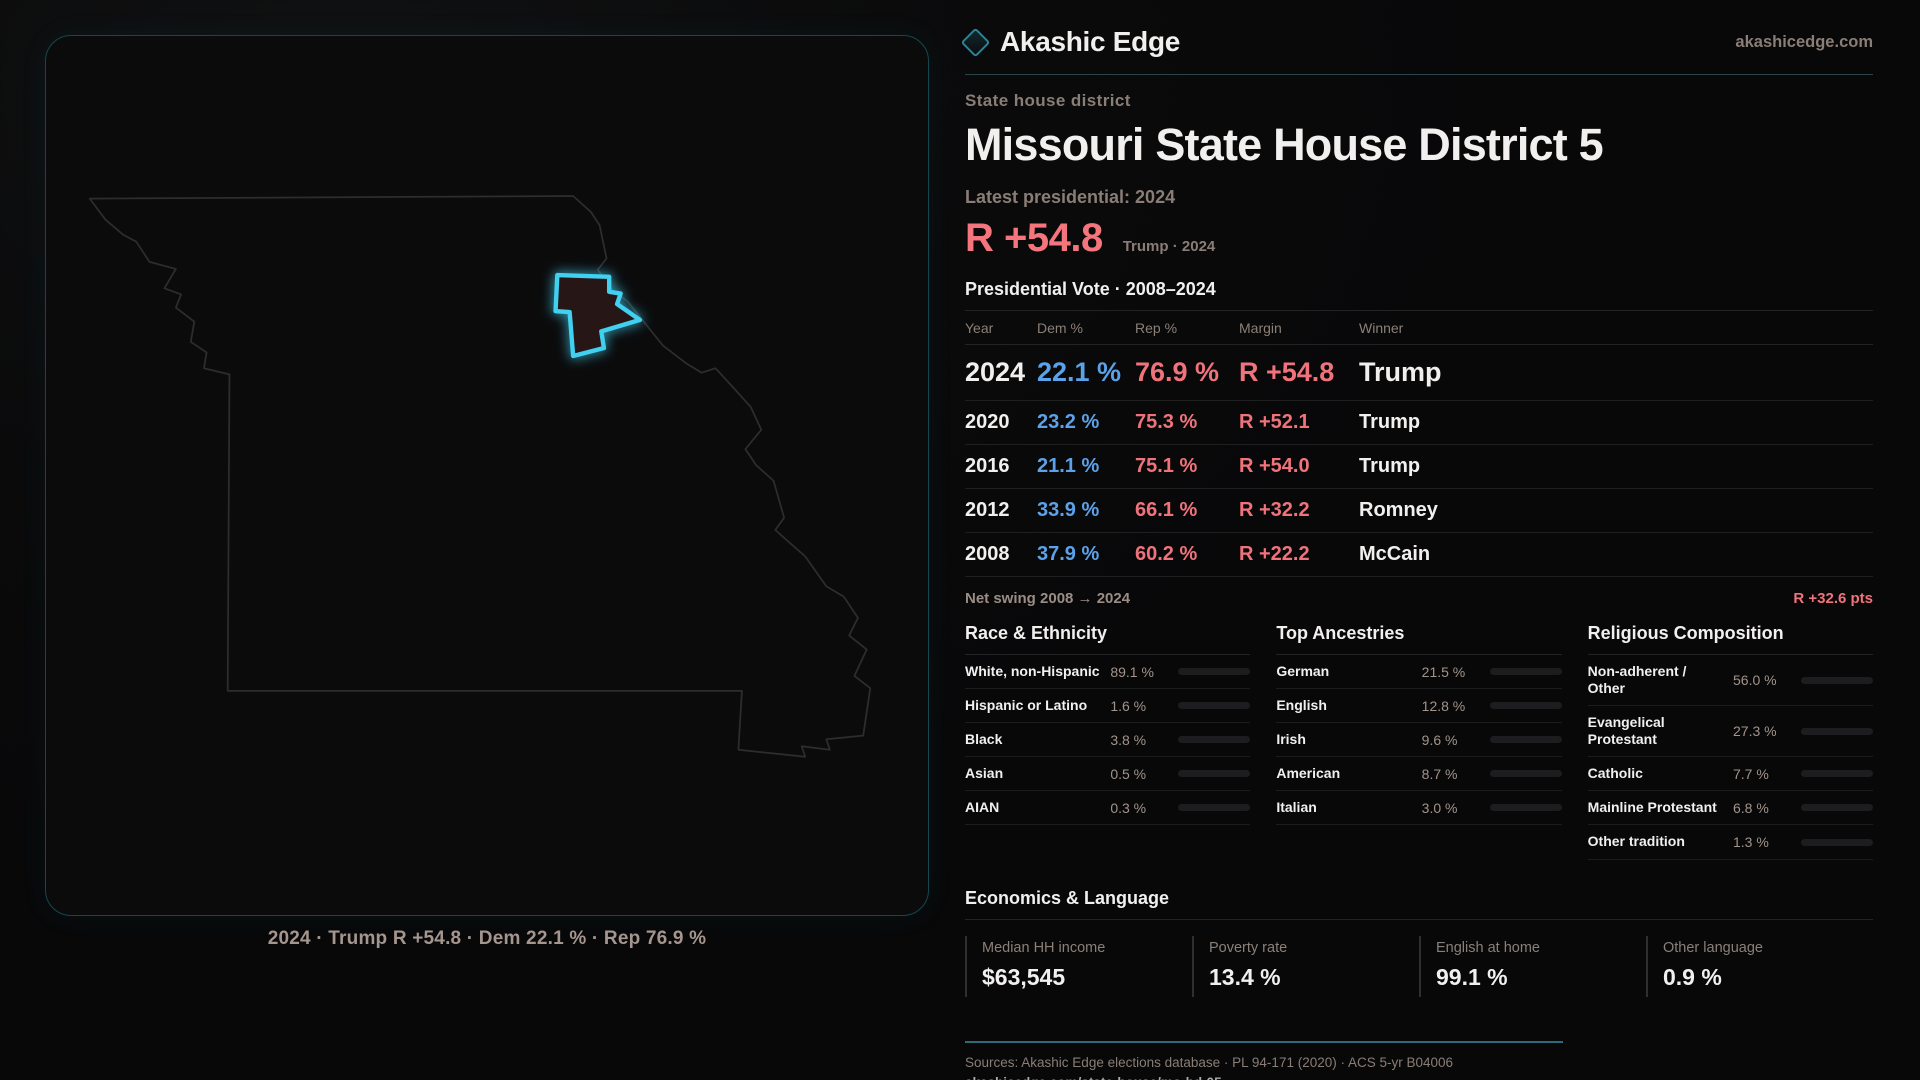  What do you see at coordinates (1488, 947) in the screenshot?
I see `stat-label: English at home` at bounding box center [1488, 947].